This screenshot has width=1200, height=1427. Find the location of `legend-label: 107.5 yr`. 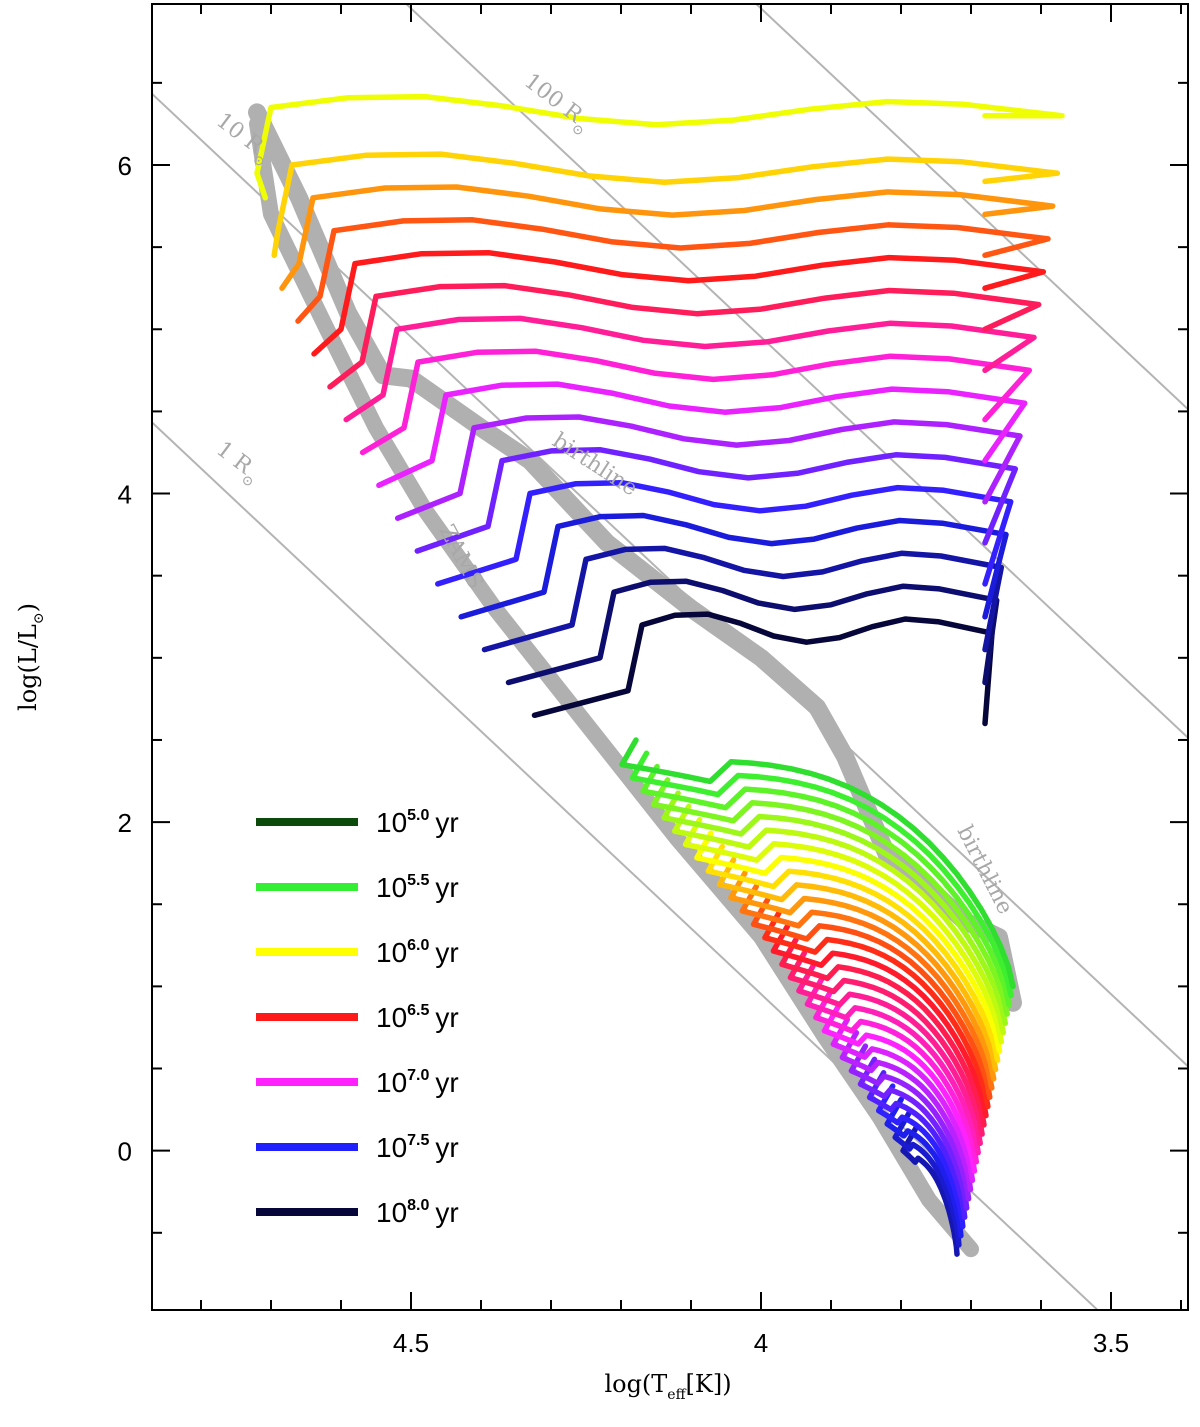

legend-label: 107.5 yr is located at coordinates (417, 1147).